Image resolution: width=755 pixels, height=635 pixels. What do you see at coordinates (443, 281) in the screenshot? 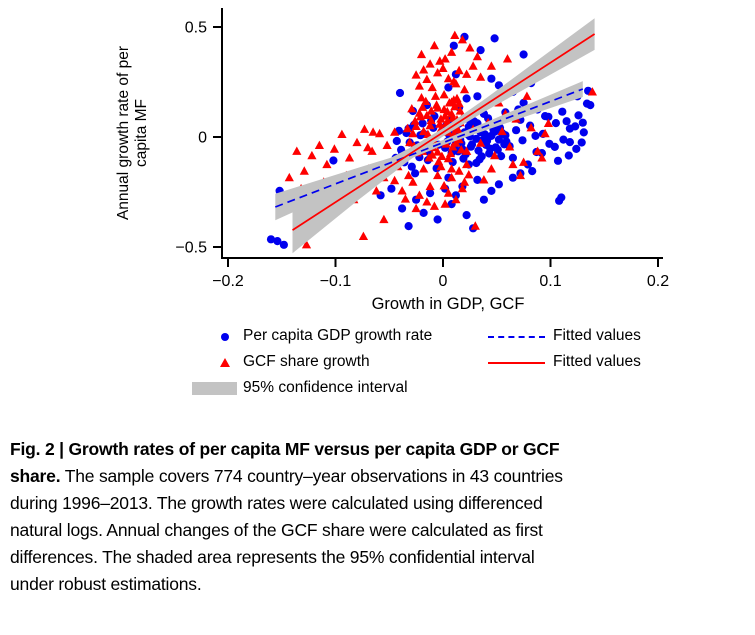
I see `x-tick-label: 0` at bounding box center [443, 281].